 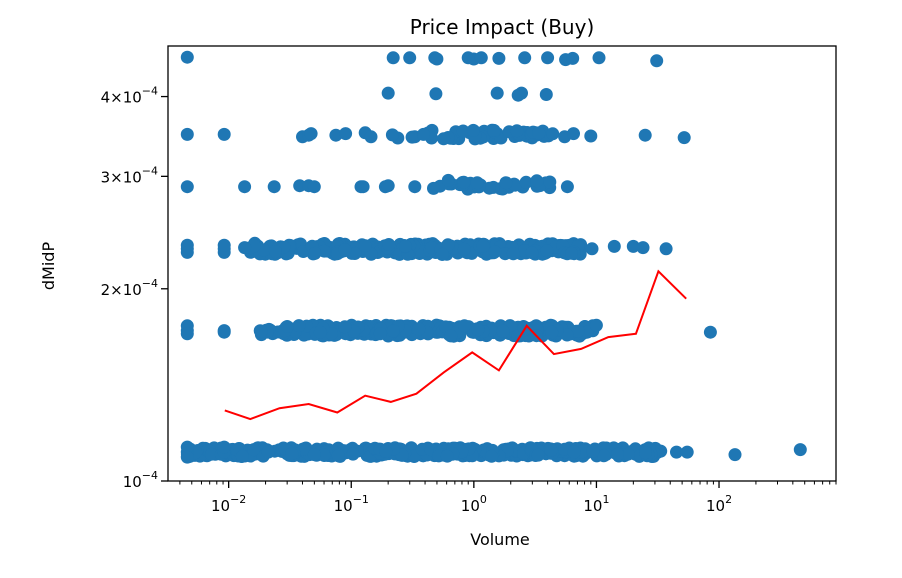 I want to click on chart-title: Price Impact (Buy), so click(x=502, y=27).